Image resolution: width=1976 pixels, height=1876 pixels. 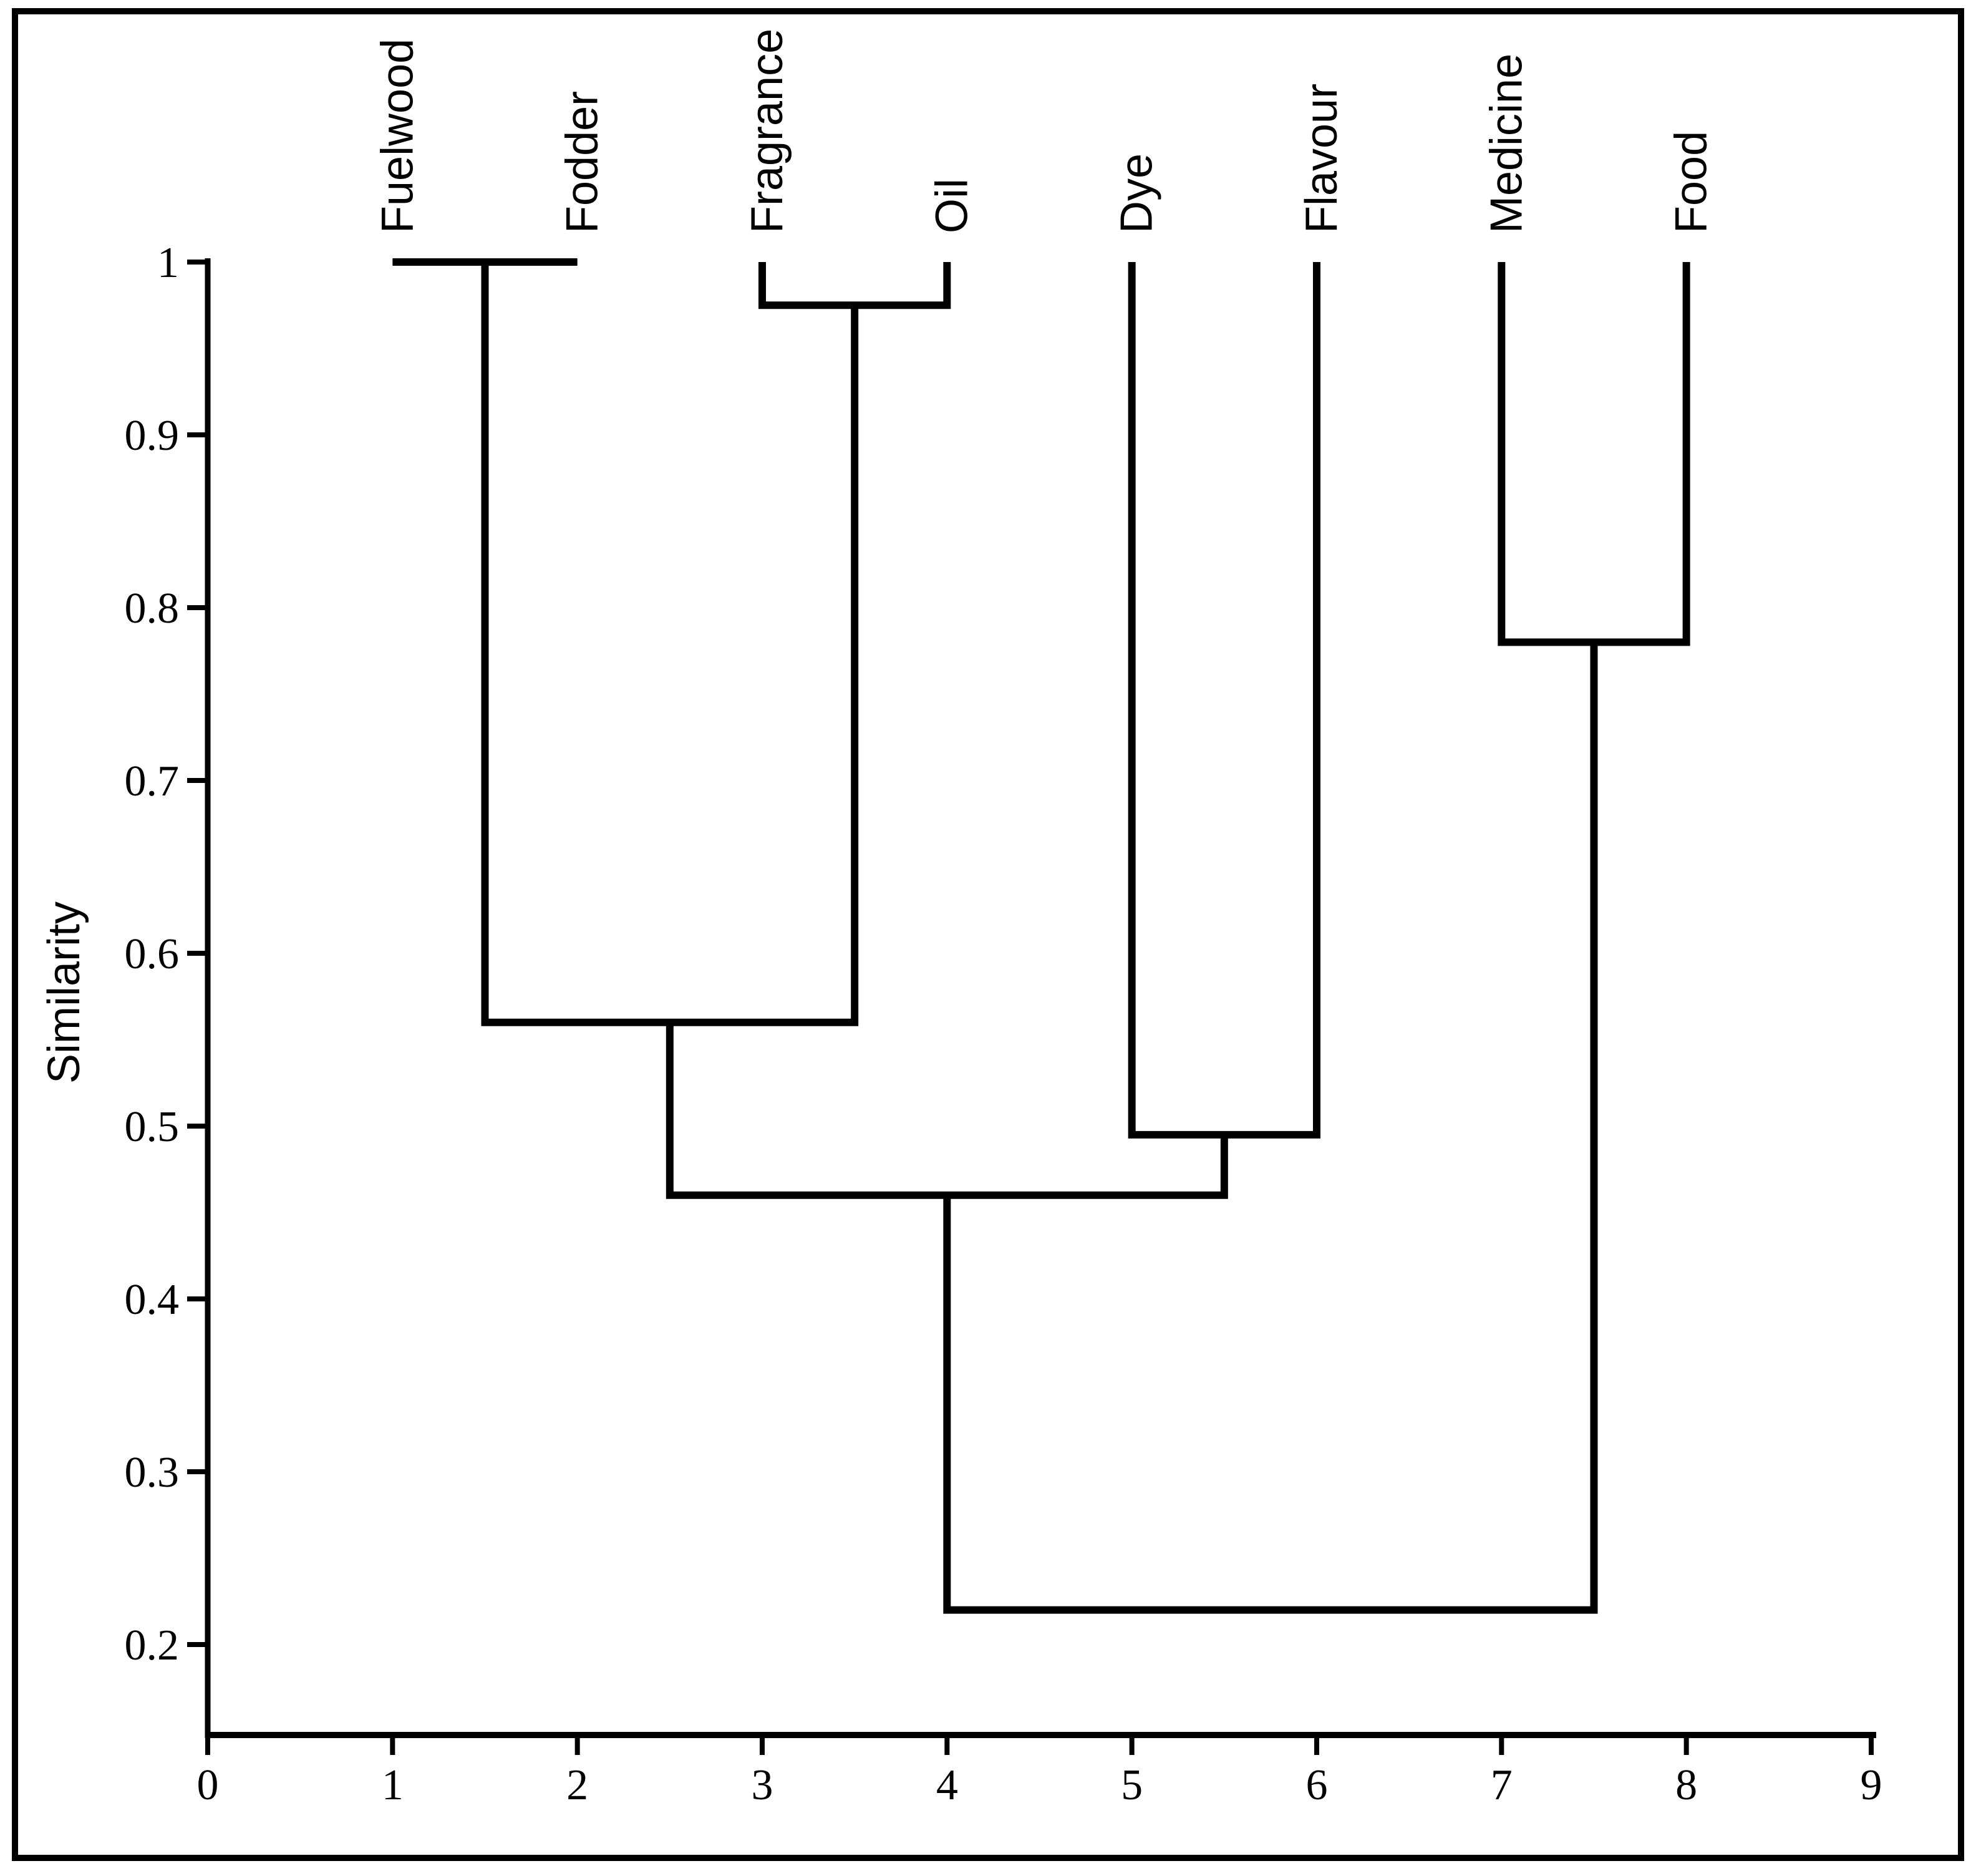 What do you see at coordinates (152, 954) in the screenshot?
I see `y-axis-tick-label: 0.6` at bounding box center [152, 954].